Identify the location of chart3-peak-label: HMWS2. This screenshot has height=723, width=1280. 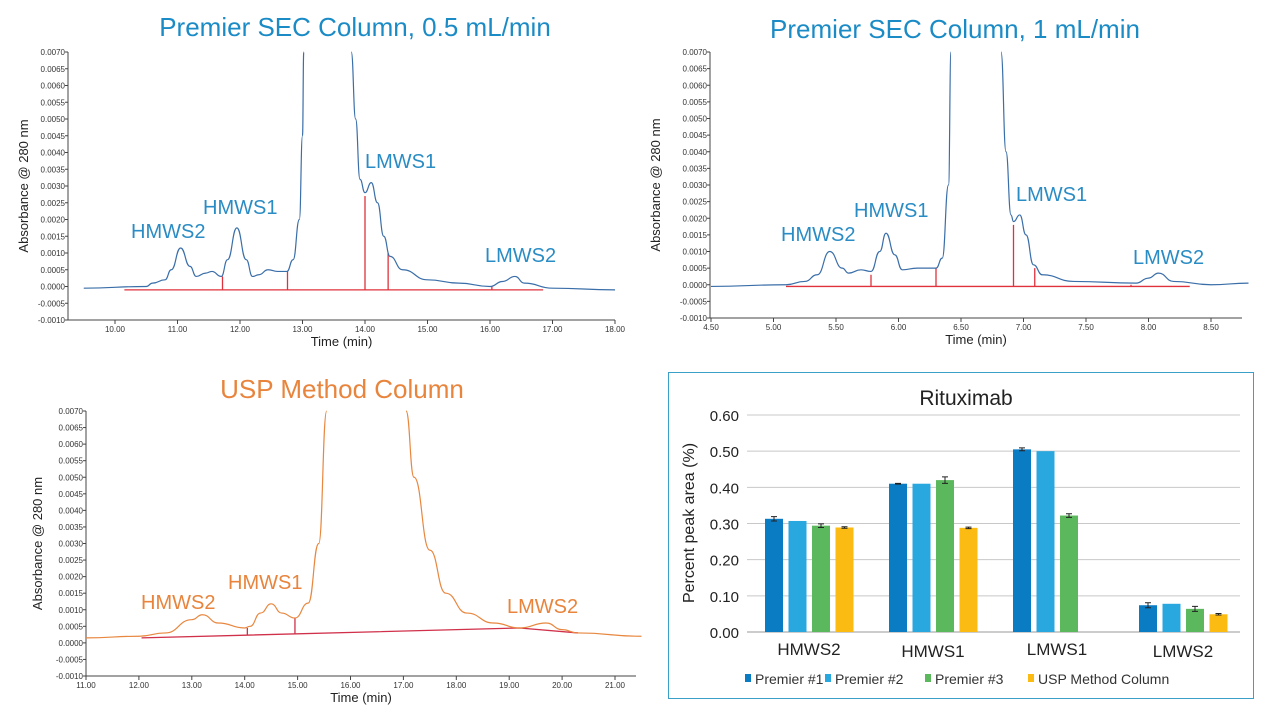
(178, 603).